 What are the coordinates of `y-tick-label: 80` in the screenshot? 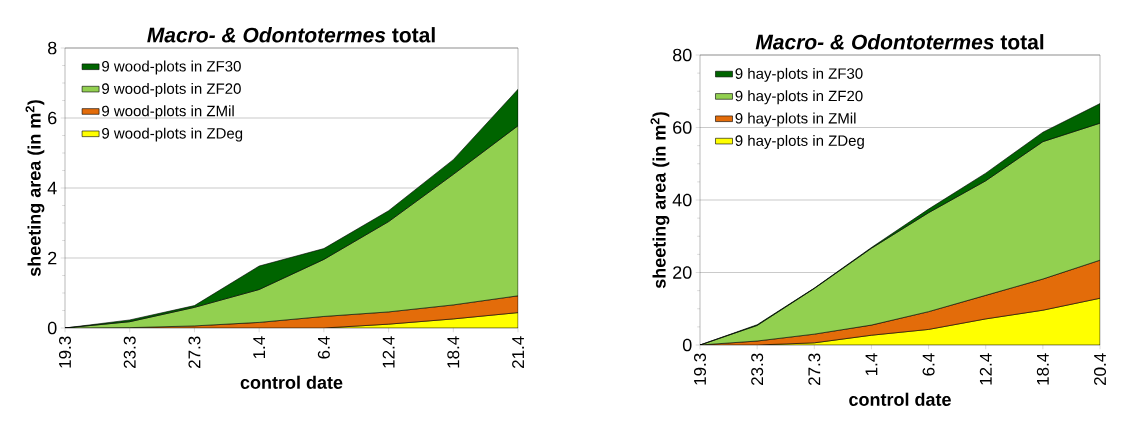 It's located at (682, 55).